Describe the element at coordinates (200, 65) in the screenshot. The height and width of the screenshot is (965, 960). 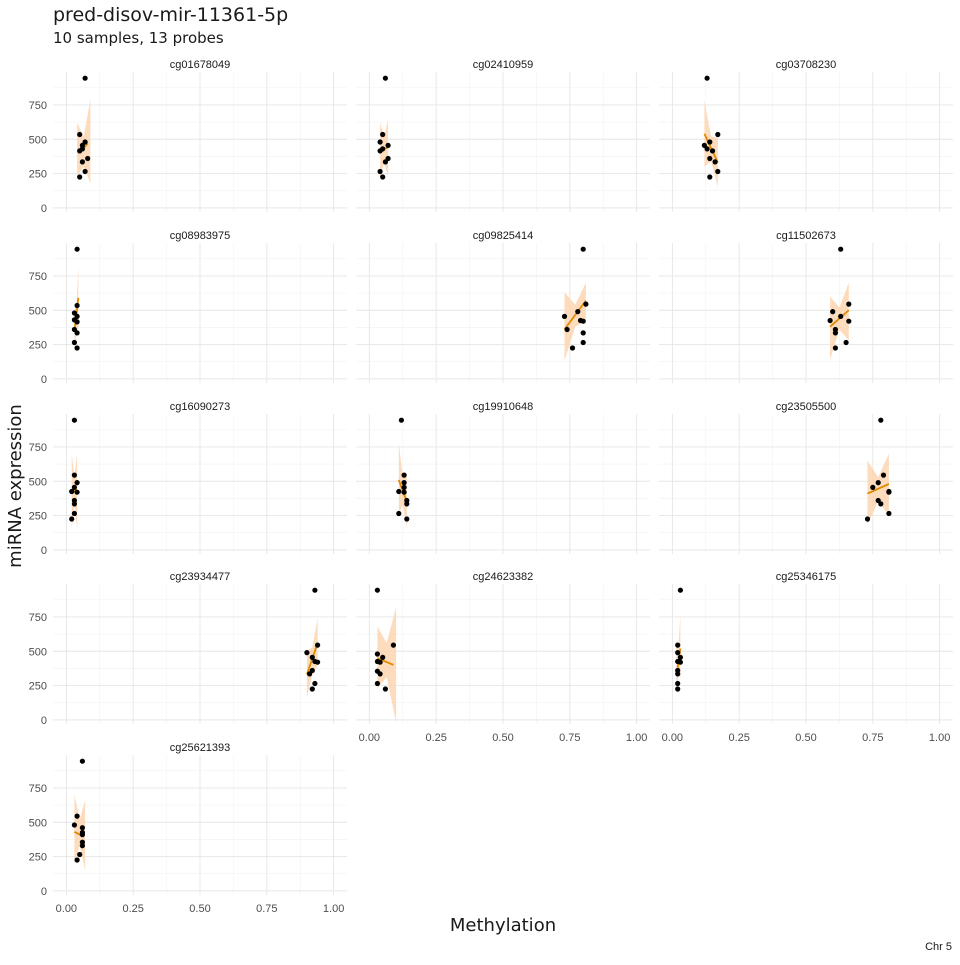
I see `facet-label: cg01678049` at that location.